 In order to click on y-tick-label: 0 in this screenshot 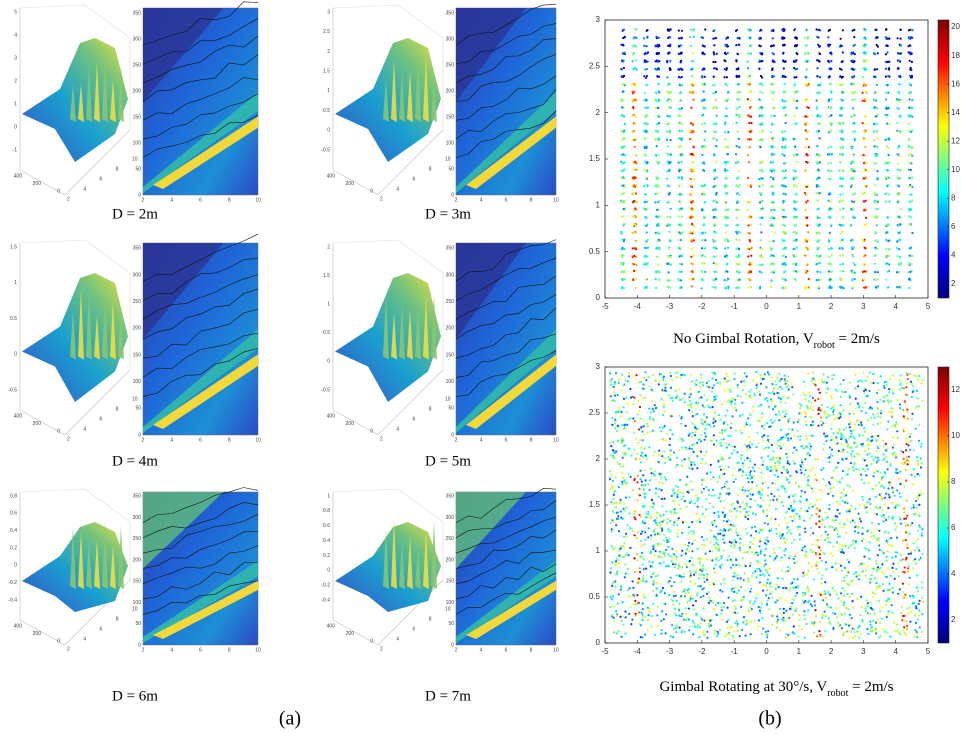, I will do `click(371, 641)`.